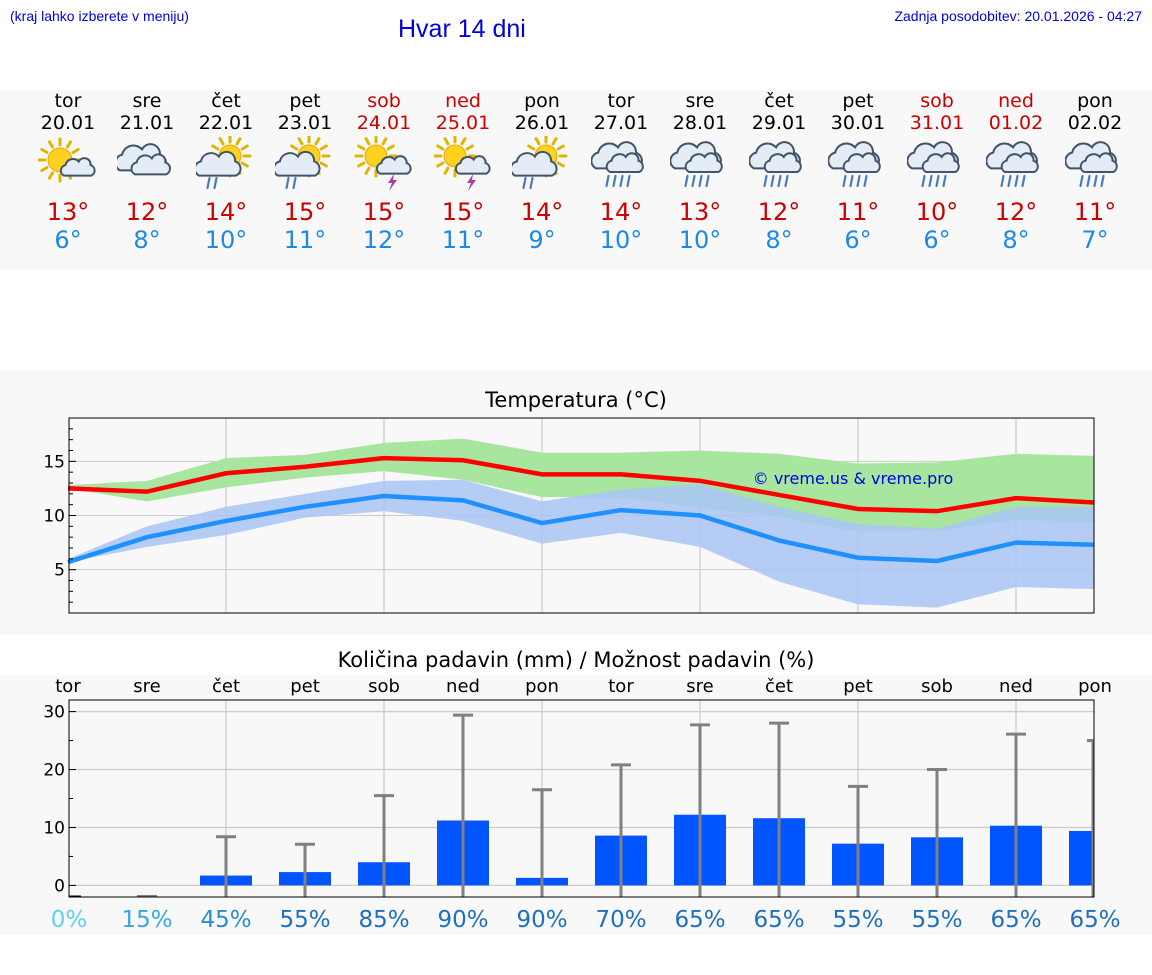 The width and height of the screenshot is (1152, 975). Describe the element at coordinates (226, 123) in the screenshot. I see `day-date: 22.01` at that location.